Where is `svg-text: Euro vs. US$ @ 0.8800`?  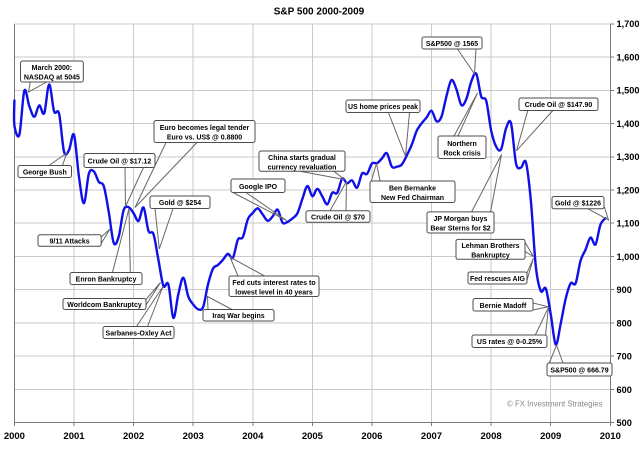 svg-text: Euro vs. US$ @ 0.8800 is located at coordinates (204, 138).